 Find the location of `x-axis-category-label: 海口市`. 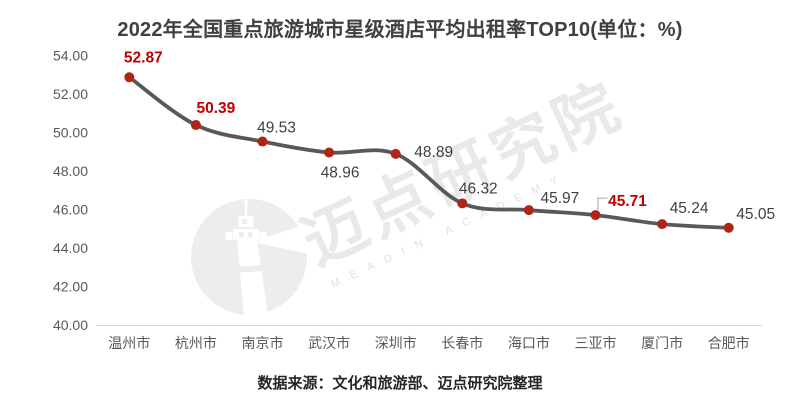

x-axis-category-label: 海口市 is located at coordinates (529, 343).